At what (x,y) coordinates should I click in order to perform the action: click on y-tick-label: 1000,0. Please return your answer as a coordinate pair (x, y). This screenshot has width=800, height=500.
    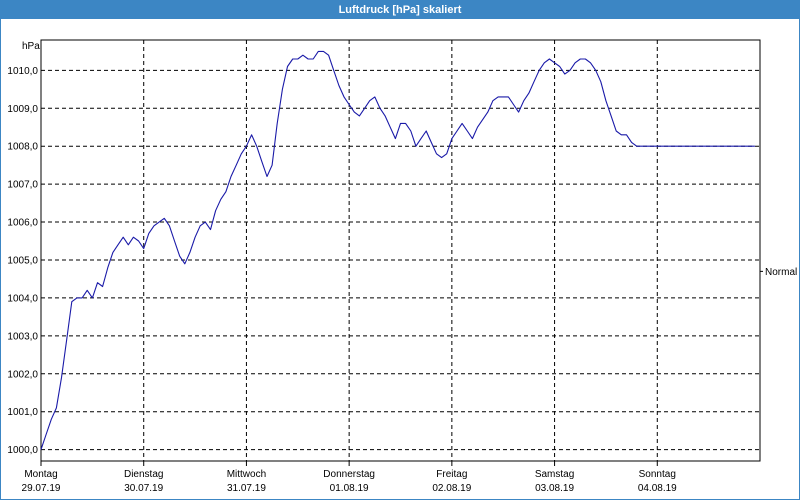
    Looking at the image, I should click on (22, 450).